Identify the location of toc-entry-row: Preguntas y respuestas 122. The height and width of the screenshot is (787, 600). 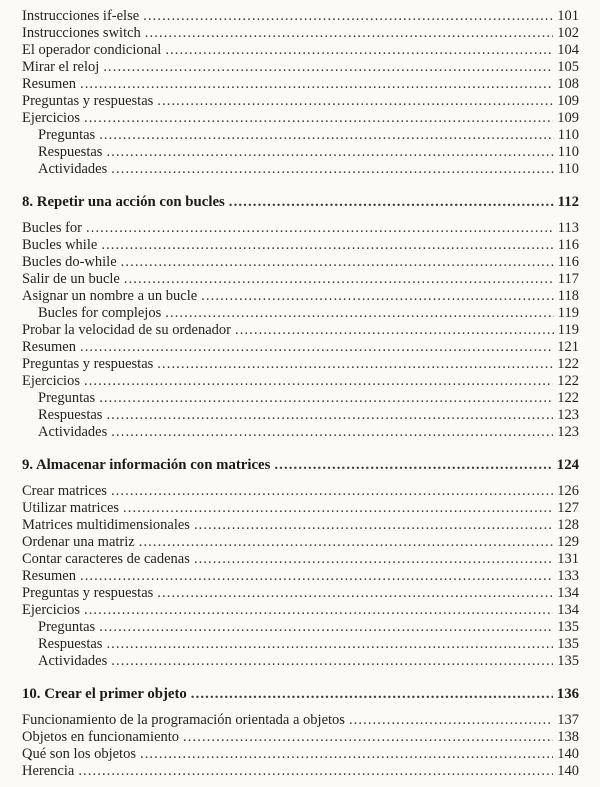
(300, 364).